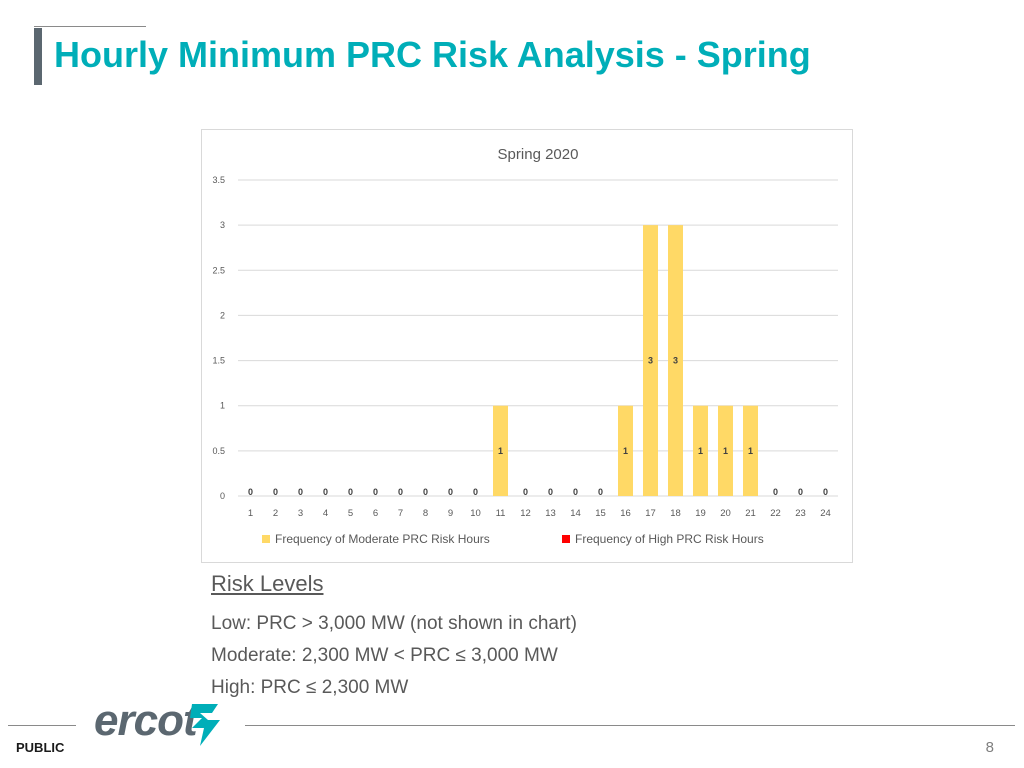 Image resolution: width=1024 pixels, height=768 pixels. Describe the element at coordinates (146, 720) in the screenshot. I see `logo-wordmark: ercot` at that location.